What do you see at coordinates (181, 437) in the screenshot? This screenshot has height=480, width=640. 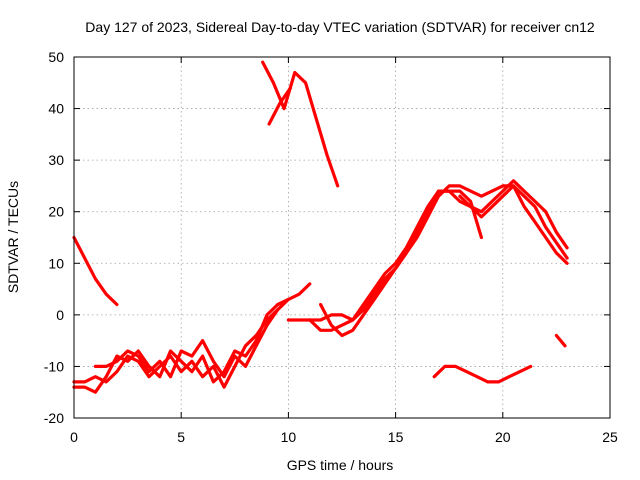 I see `x-tick-label: 5` at bounding box center [181, 437].